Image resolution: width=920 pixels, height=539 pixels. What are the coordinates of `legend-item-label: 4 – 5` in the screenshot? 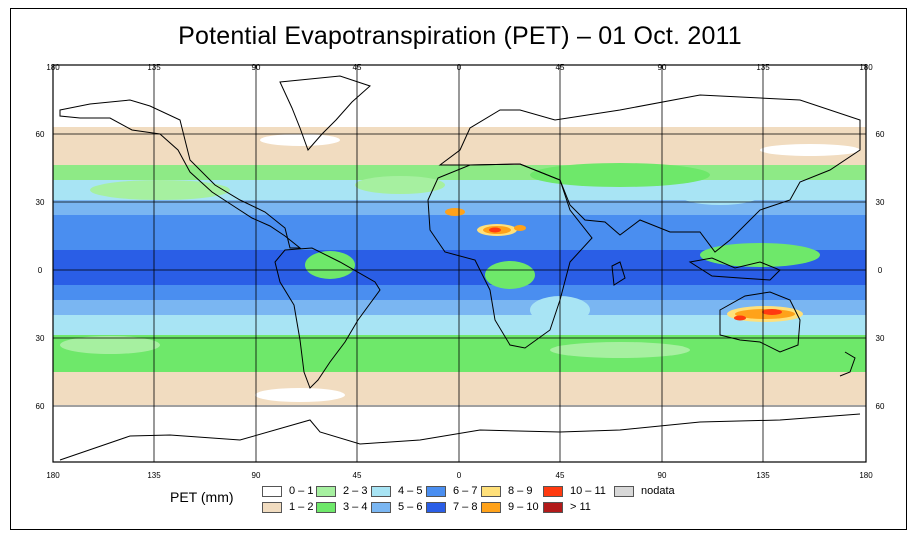 It's located at (410, 491).